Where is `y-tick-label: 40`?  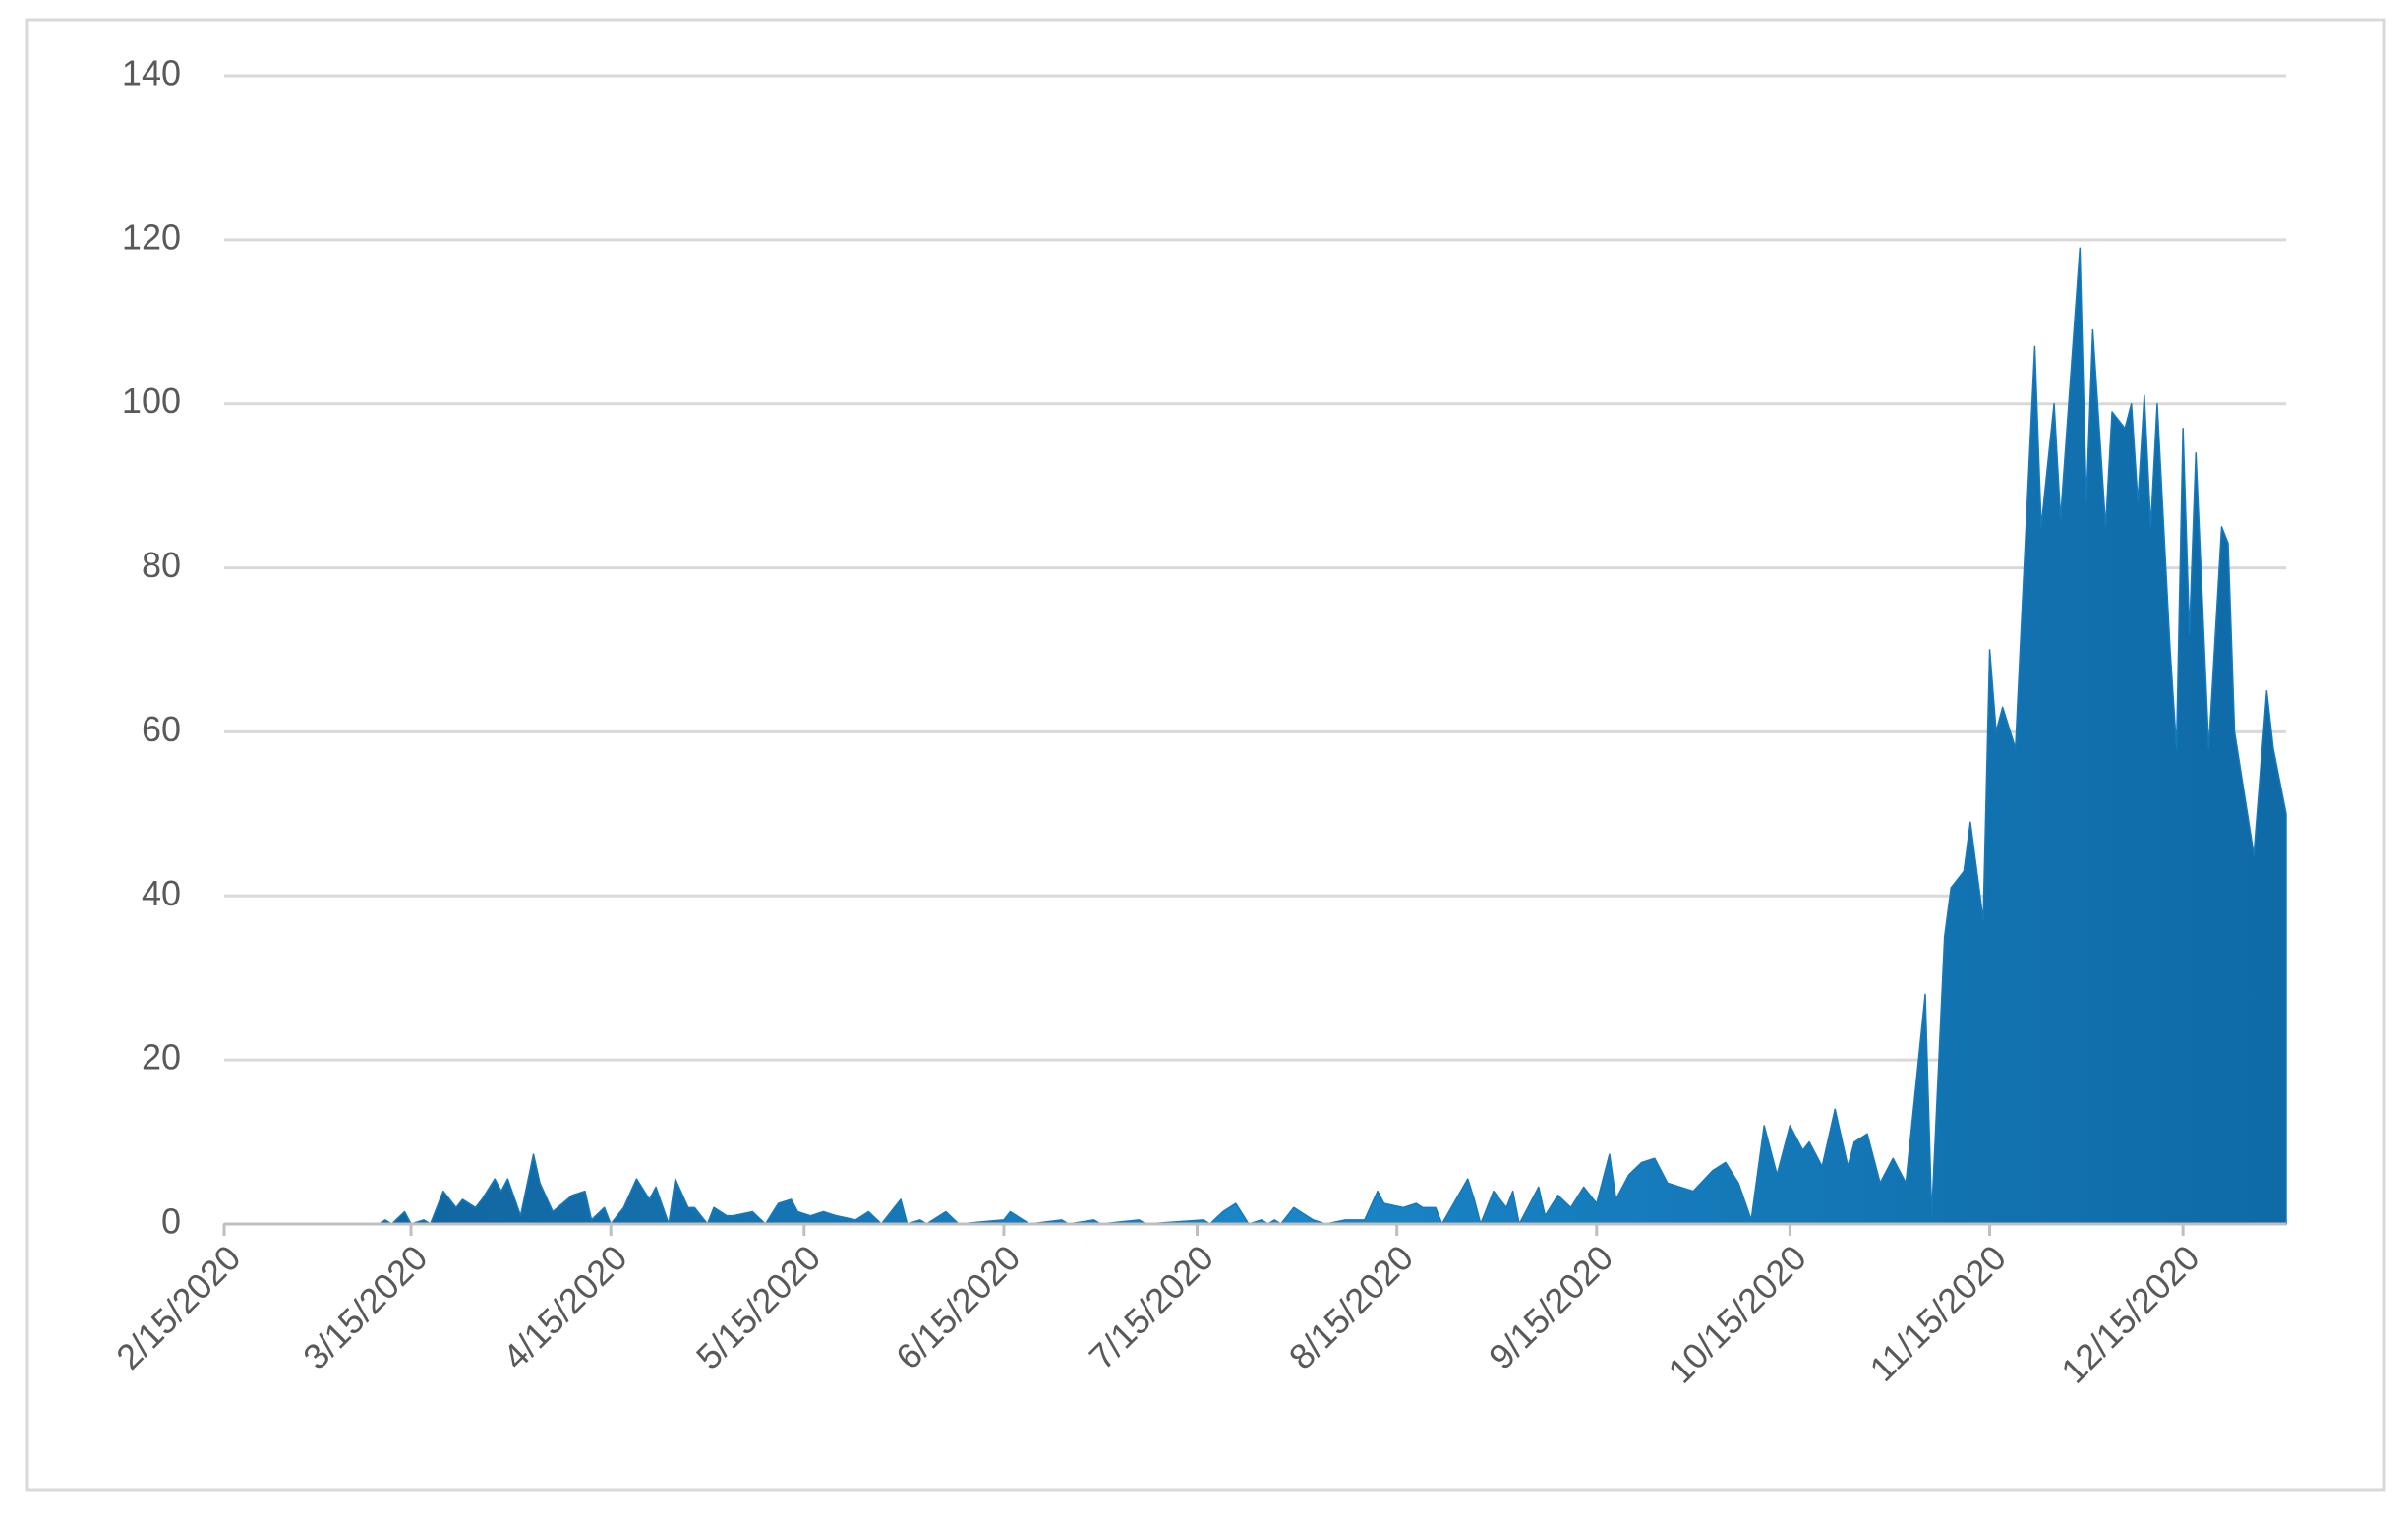
y-tick-label: 40 is located at coordinates (161, 893).